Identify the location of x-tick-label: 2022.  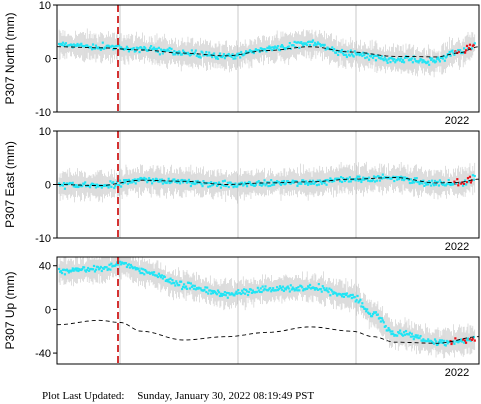
(457, 247).